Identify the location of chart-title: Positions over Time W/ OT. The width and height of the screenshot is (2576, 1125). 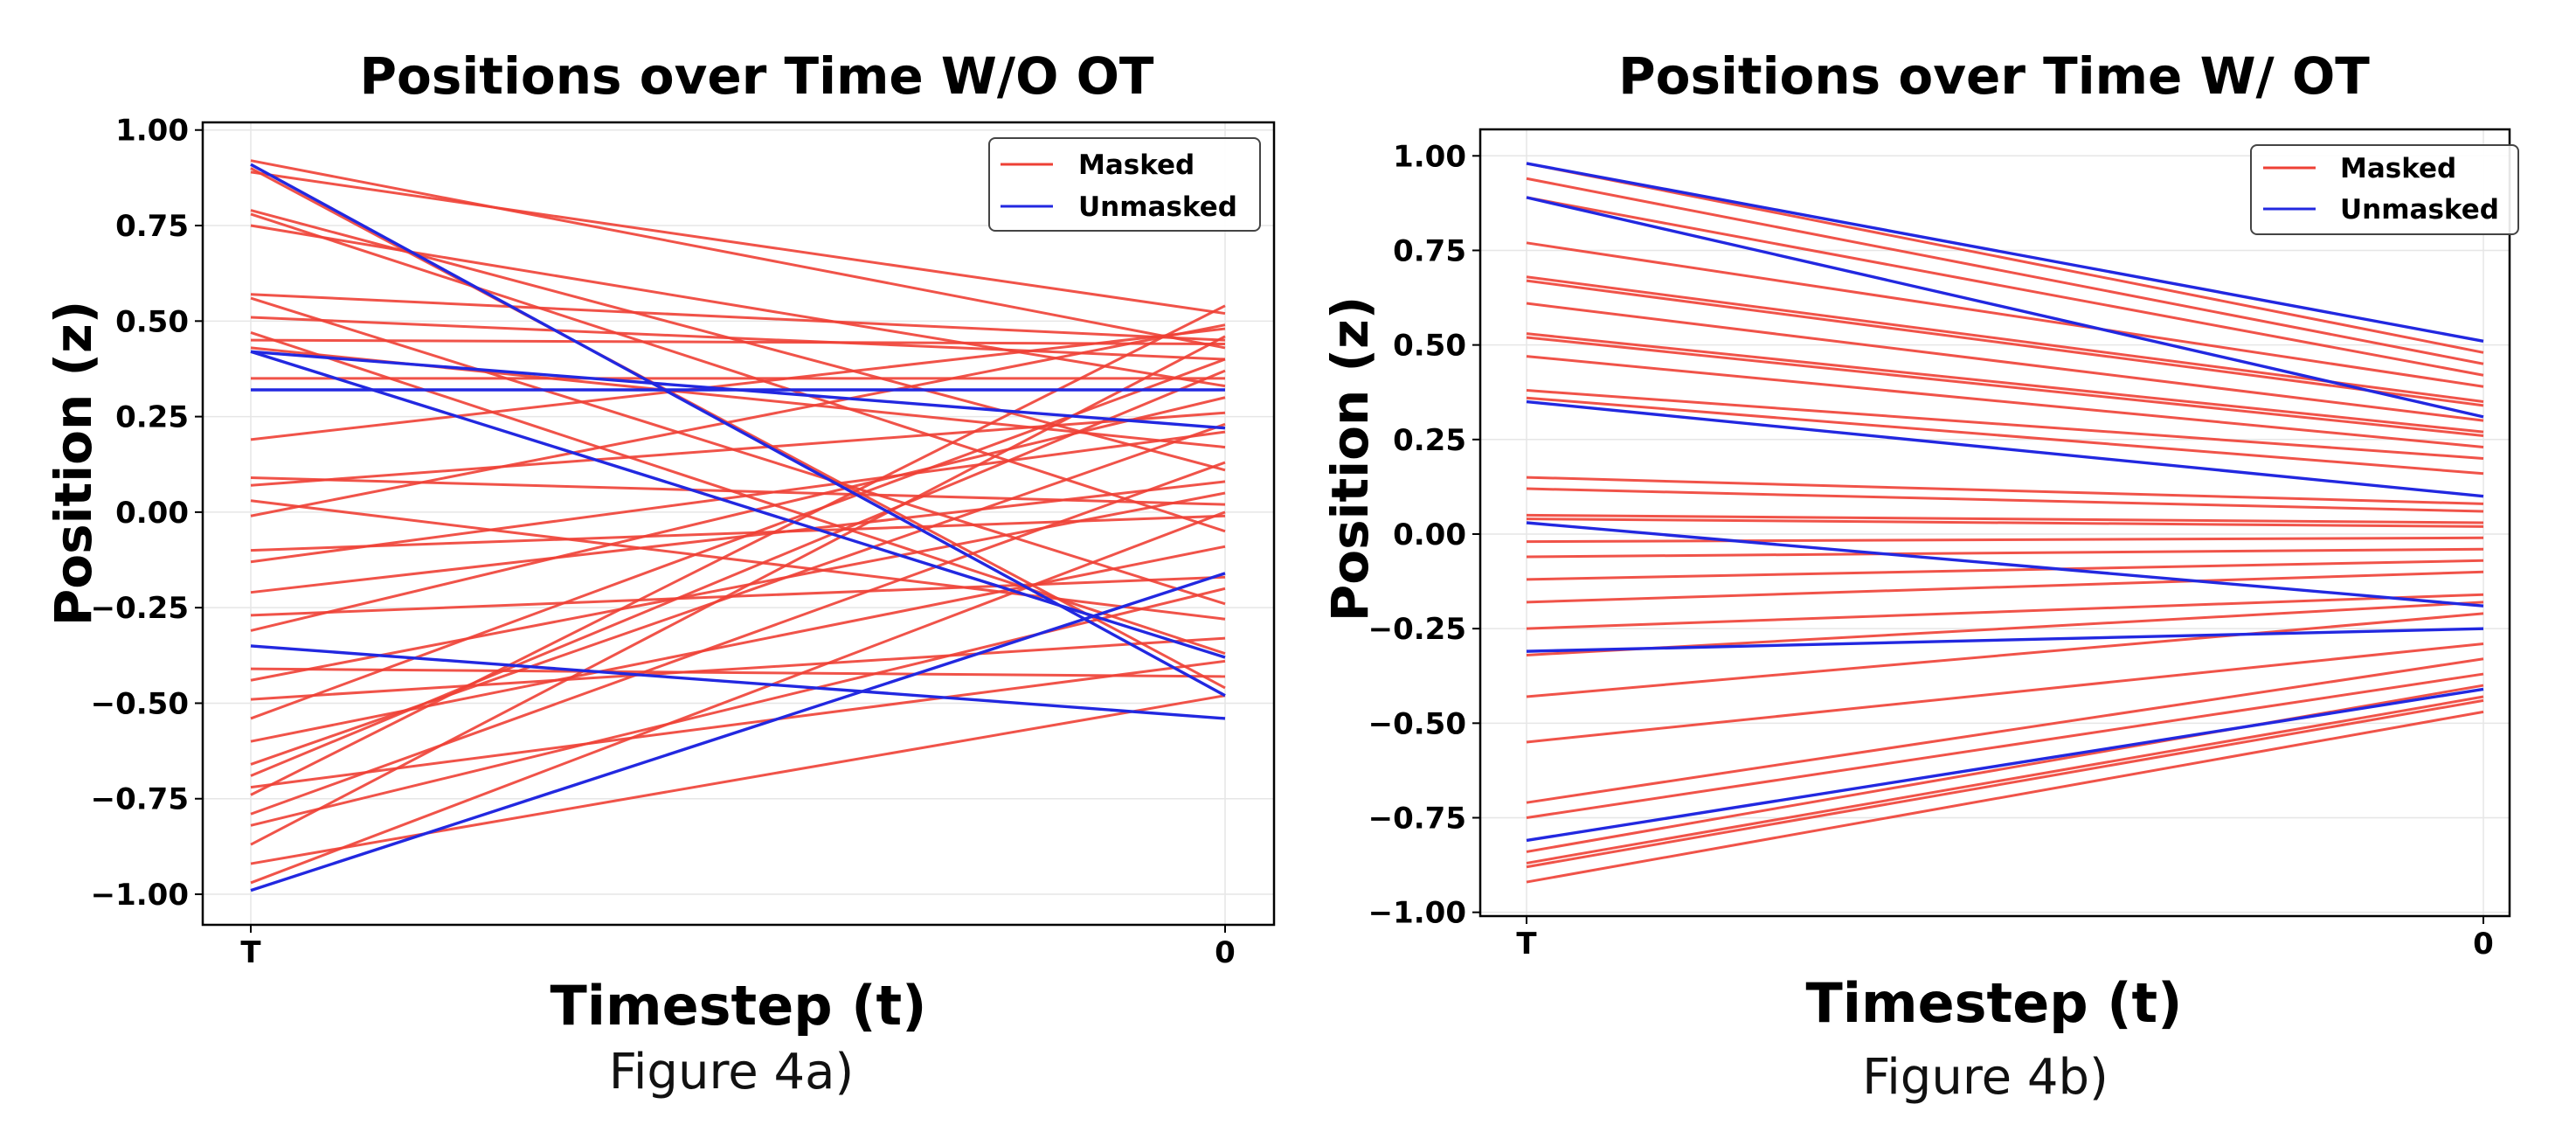
(1994, 76).